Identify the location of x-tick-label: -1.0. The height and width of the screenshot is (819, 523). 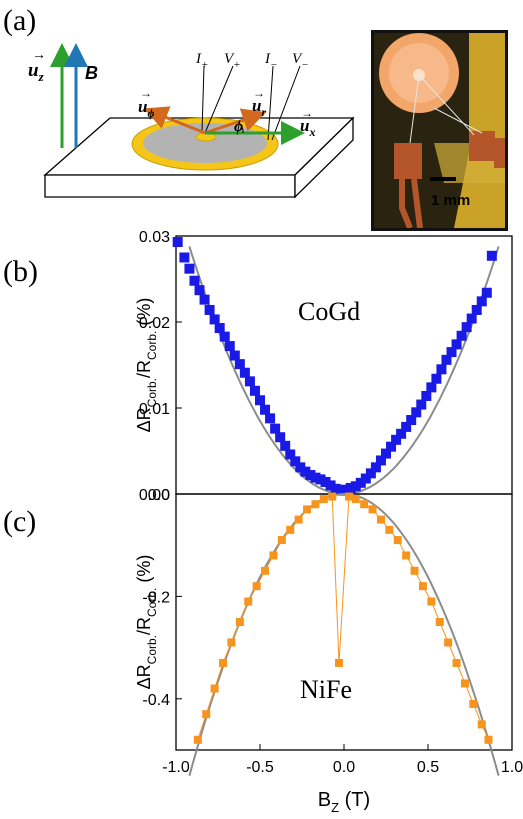
(176, 767).